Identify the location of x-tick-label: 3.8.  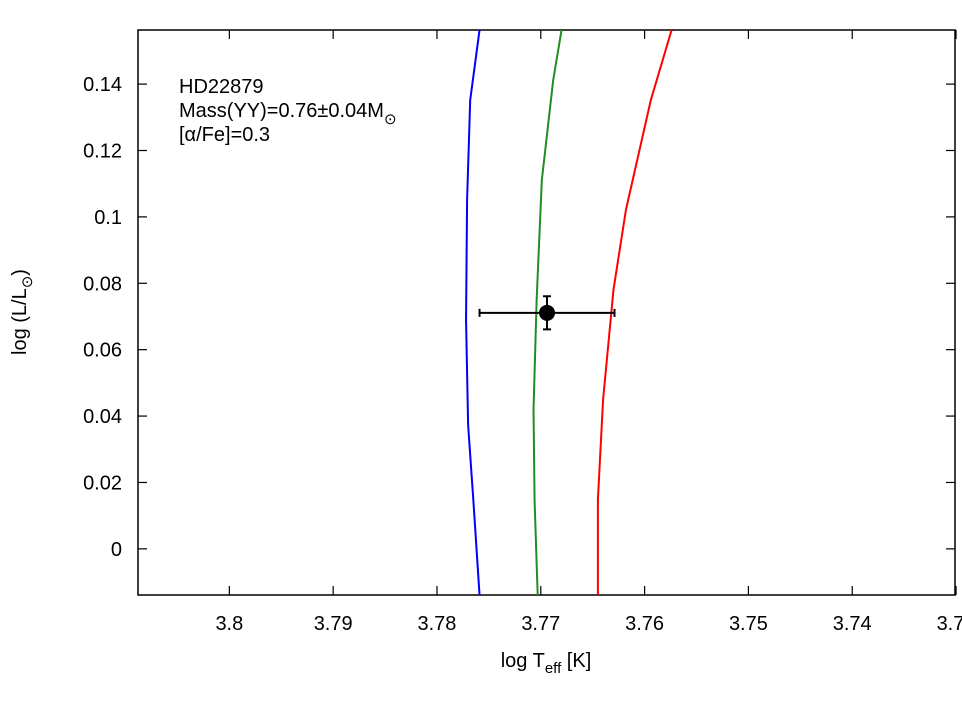
(229, 624).